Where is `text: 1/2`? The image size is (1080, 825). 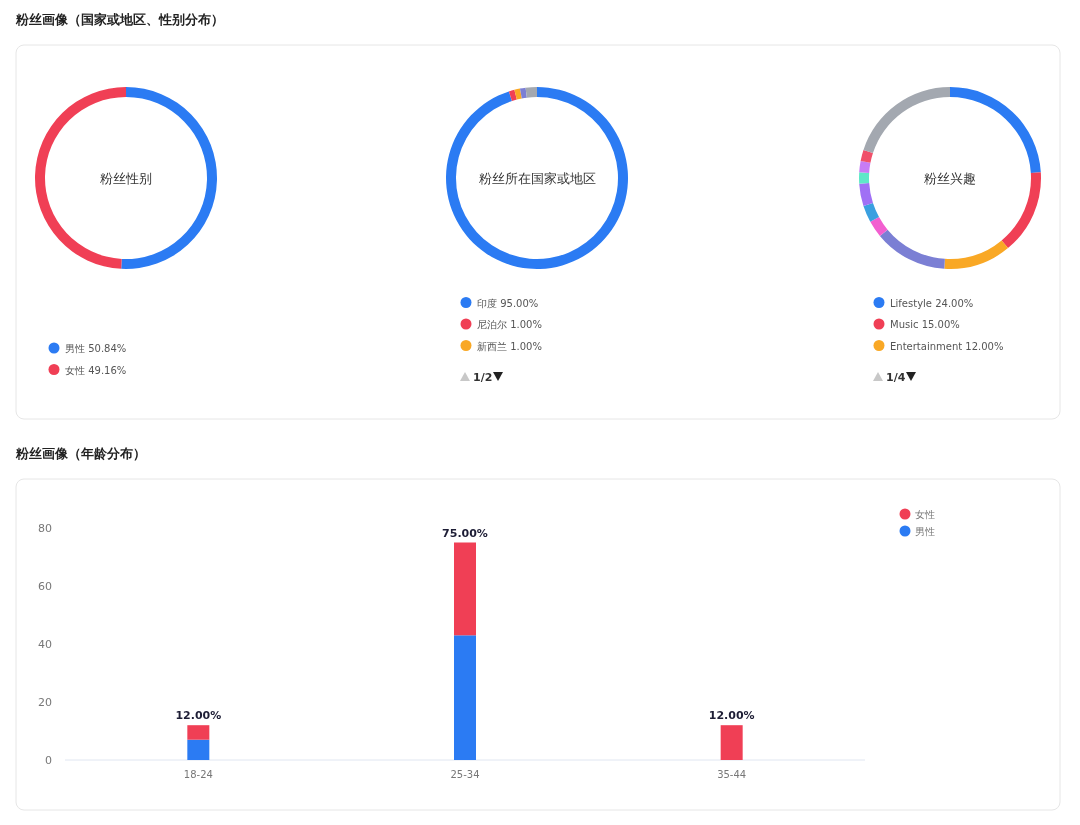
text: 1/2 is located at coordinates (483, 377).